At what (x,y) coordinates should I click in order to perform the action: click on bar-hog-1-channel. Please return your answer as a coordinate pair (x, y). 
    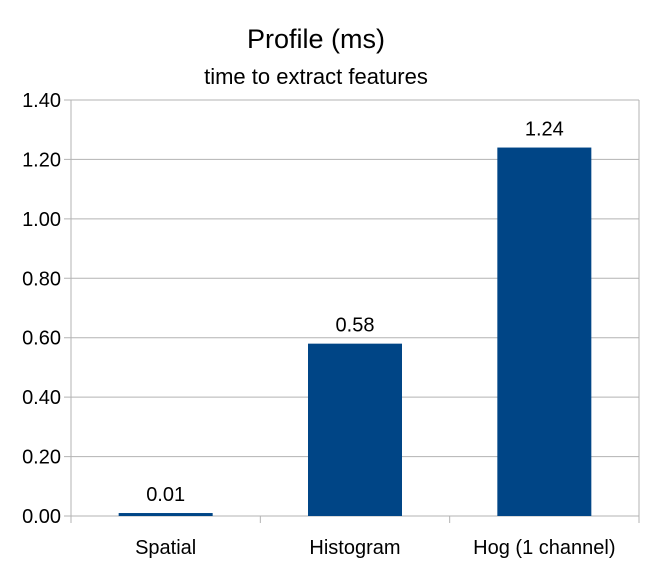
    Looking at the image, I should click on (544, 332).